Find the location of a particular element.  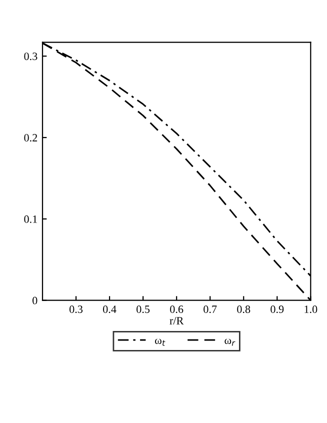

y-tick-label: 0.2 is located at coordinates (31, 138).